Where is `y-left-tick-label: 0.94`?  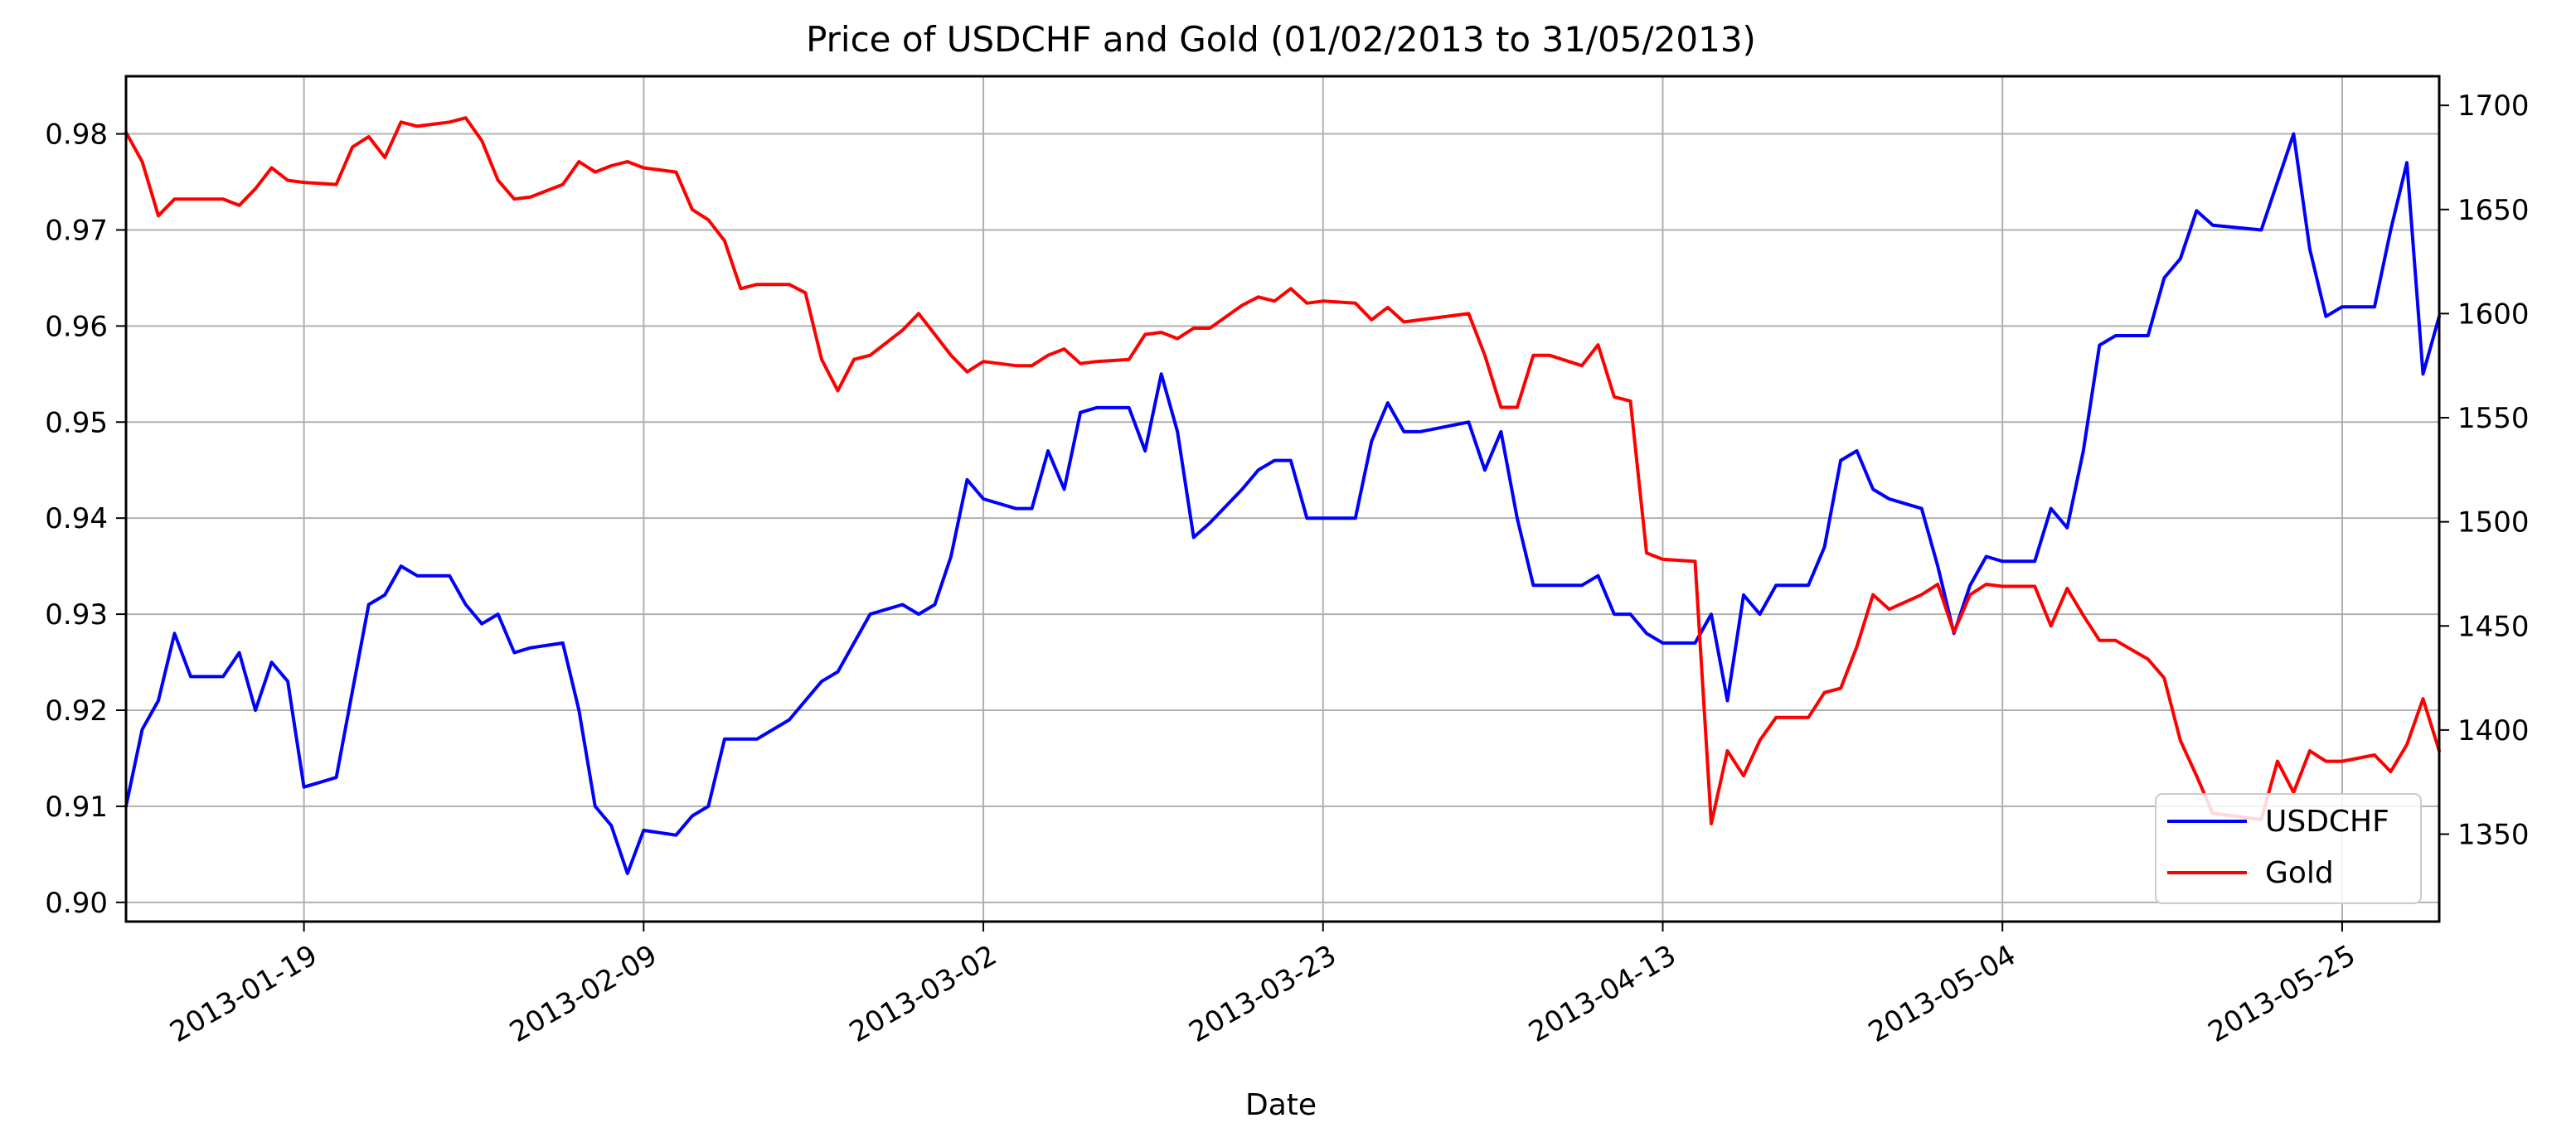
y-left-tick-label: 0.94 is located at coordinates (76, 518).